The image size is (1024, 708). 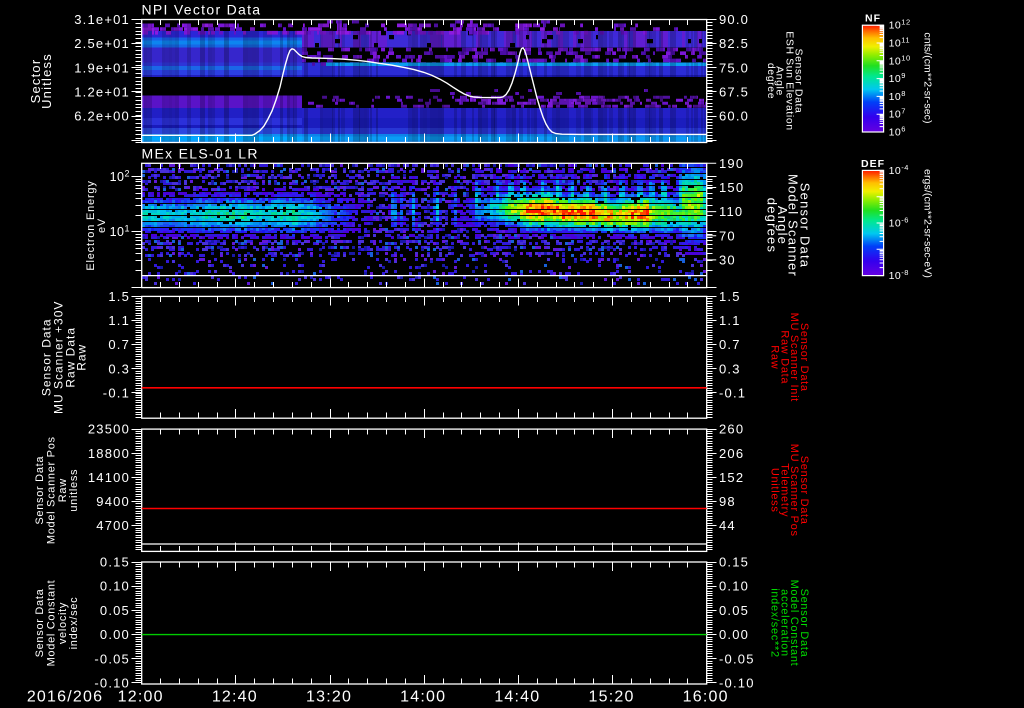 What do you see at coordinates (731, 453) in the screenshot?
I see `svg-text: 206` at bounding box center [731, 453].